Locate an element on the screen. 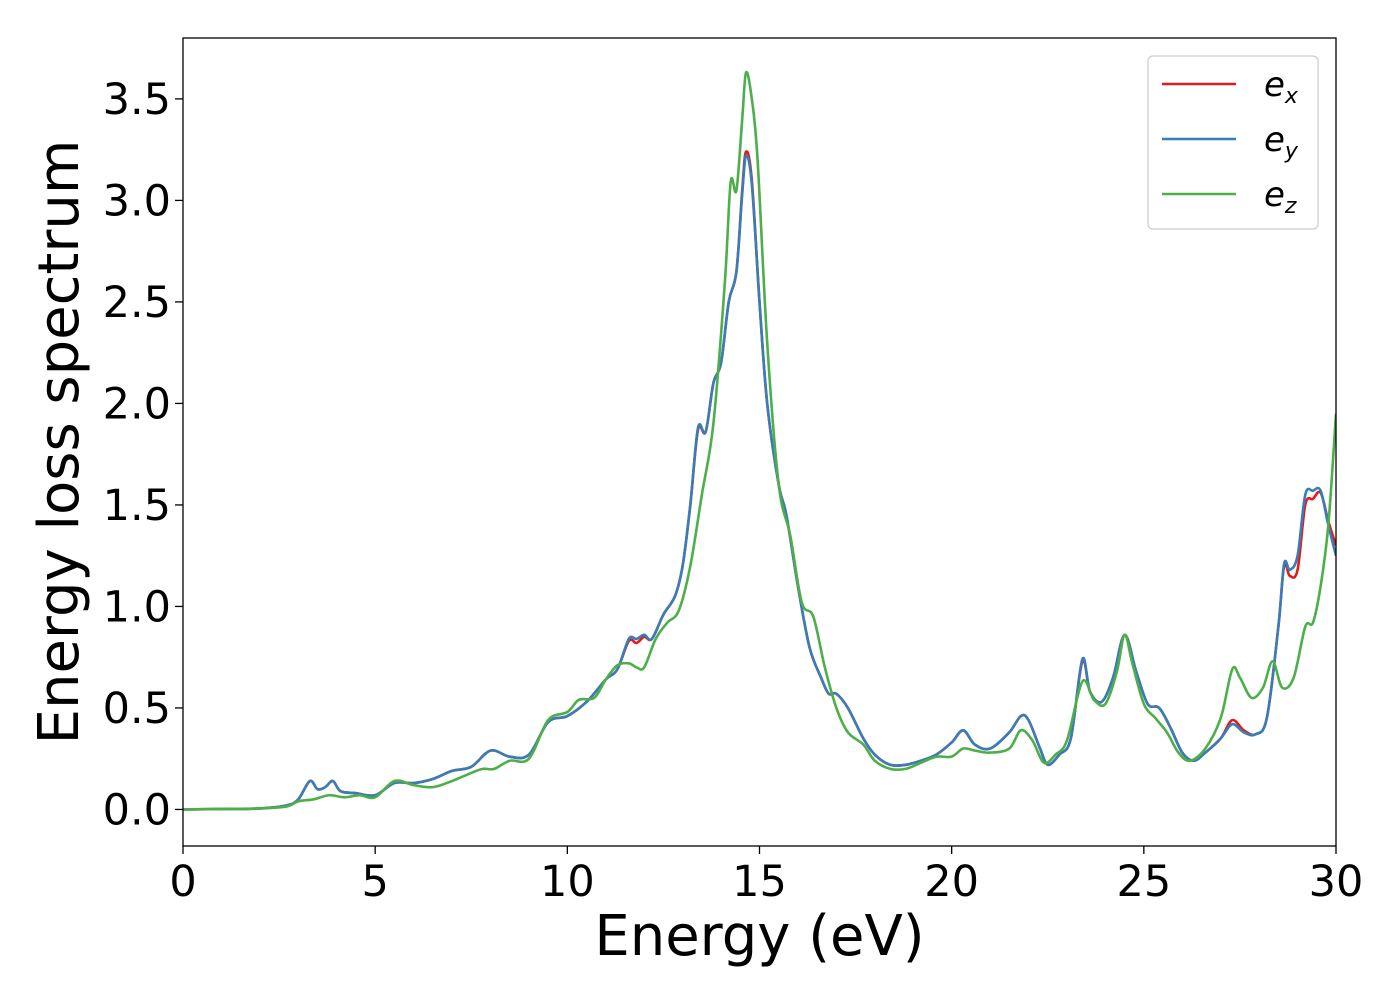  x-tick-label: 30 is located at coordinates (1336, 882).